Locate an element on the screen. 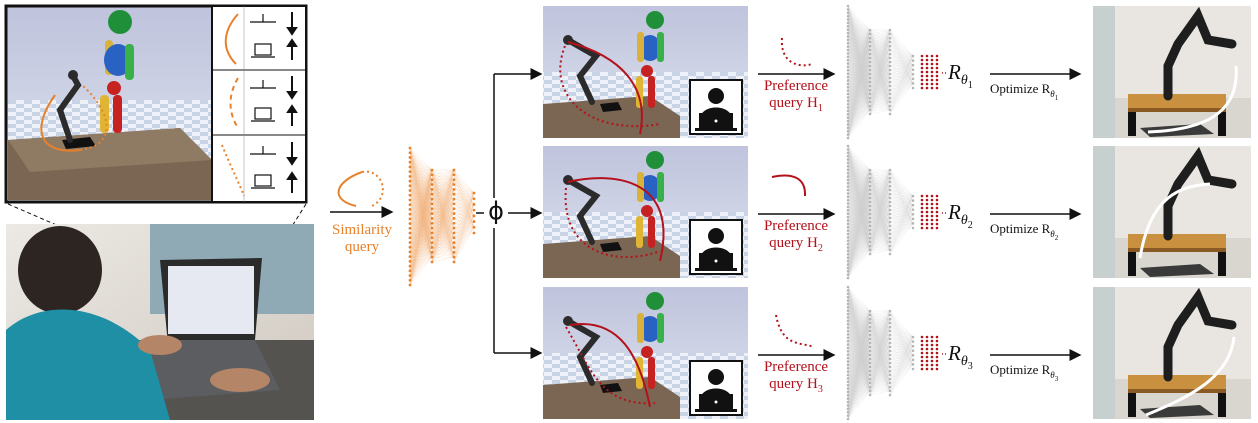 This screenshot has height=423, width=1258. optimize-subsubscript: 1 is located at coordinates (1056, 97).